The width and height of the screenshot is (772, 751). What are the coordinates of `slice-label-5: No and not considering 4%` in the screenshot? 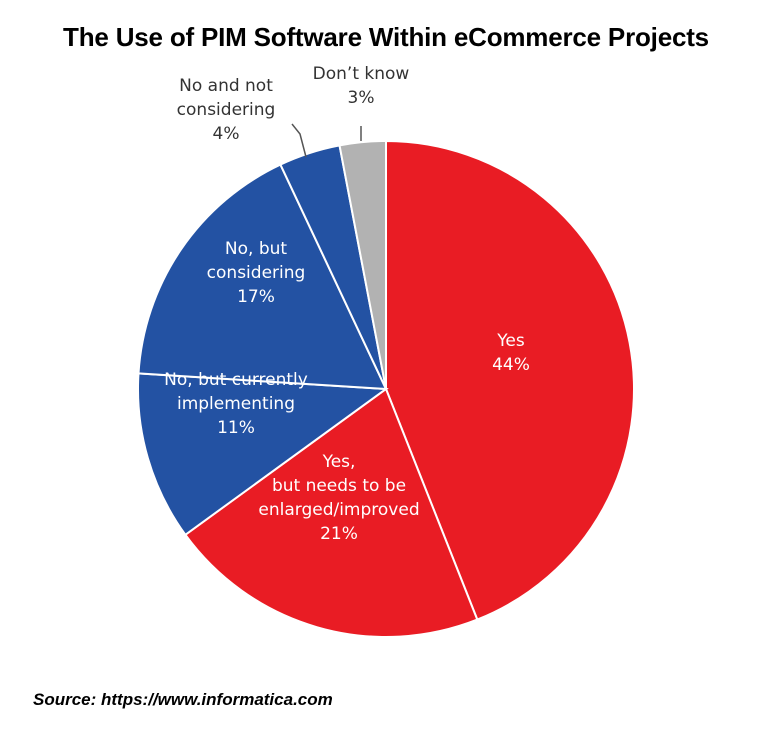 It's located at (226, 110).